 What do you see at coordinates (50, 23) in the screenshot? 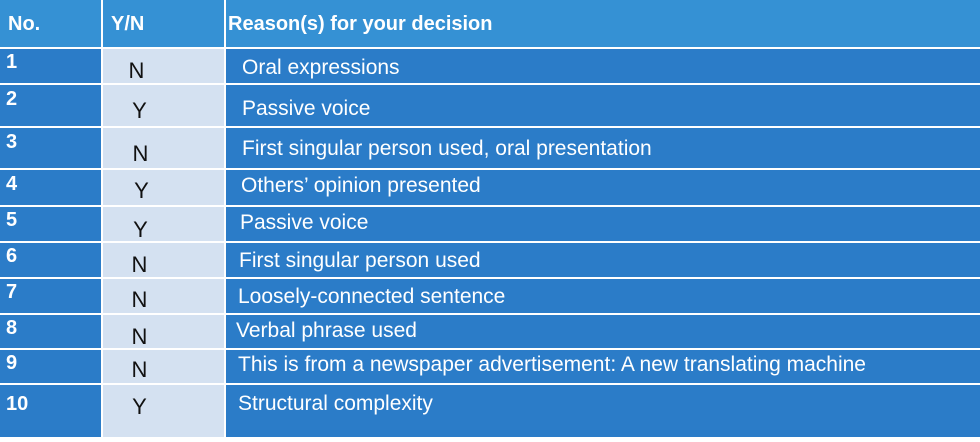
I see `header-no: No.` at bounding box center [50, 23].